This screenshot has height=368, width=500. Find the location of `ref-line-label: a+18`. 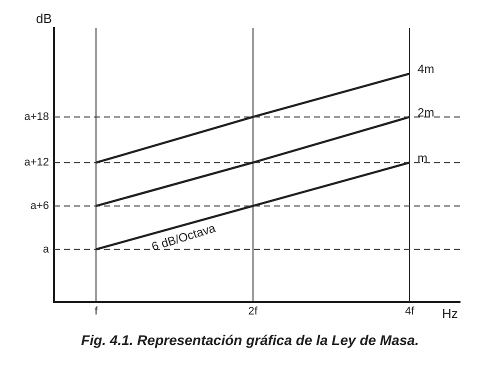

ref-line-label: a+18 is located at coordinates (36, 117).